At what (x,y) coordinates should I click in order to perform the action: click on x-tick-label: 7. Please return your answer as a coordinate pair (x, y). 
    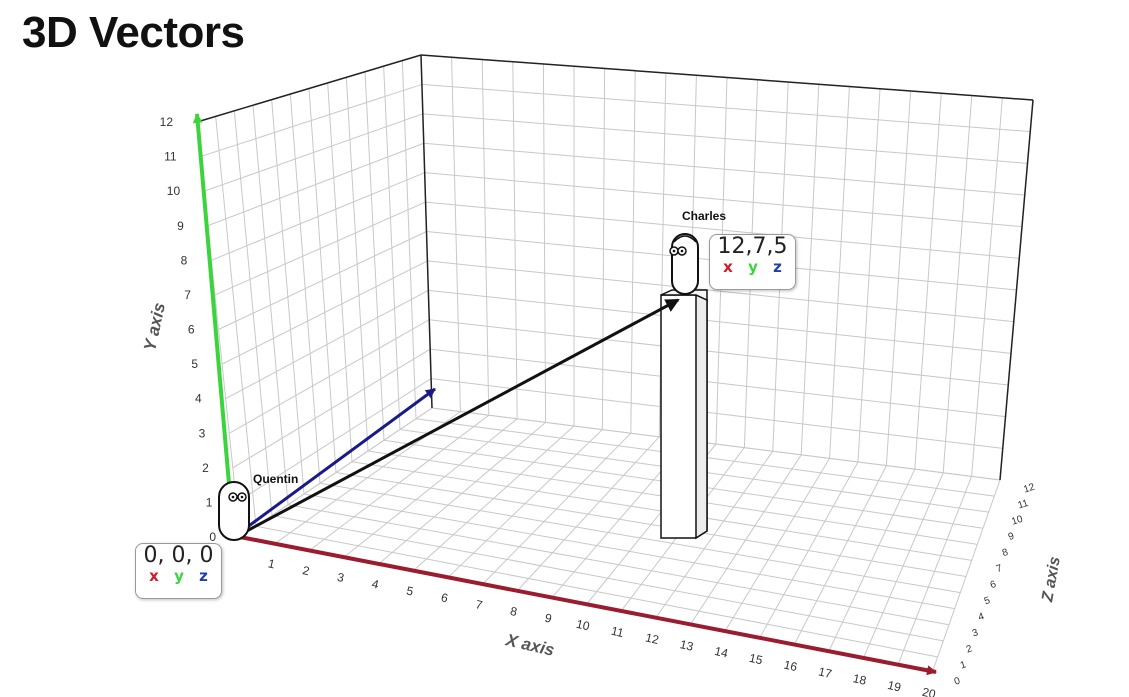
    Looking at the image, I should click on (479, 604).